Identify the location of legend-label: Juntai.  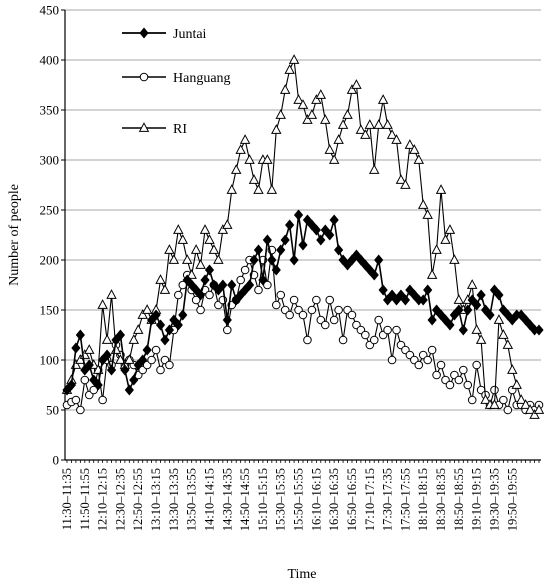
(190, 34).